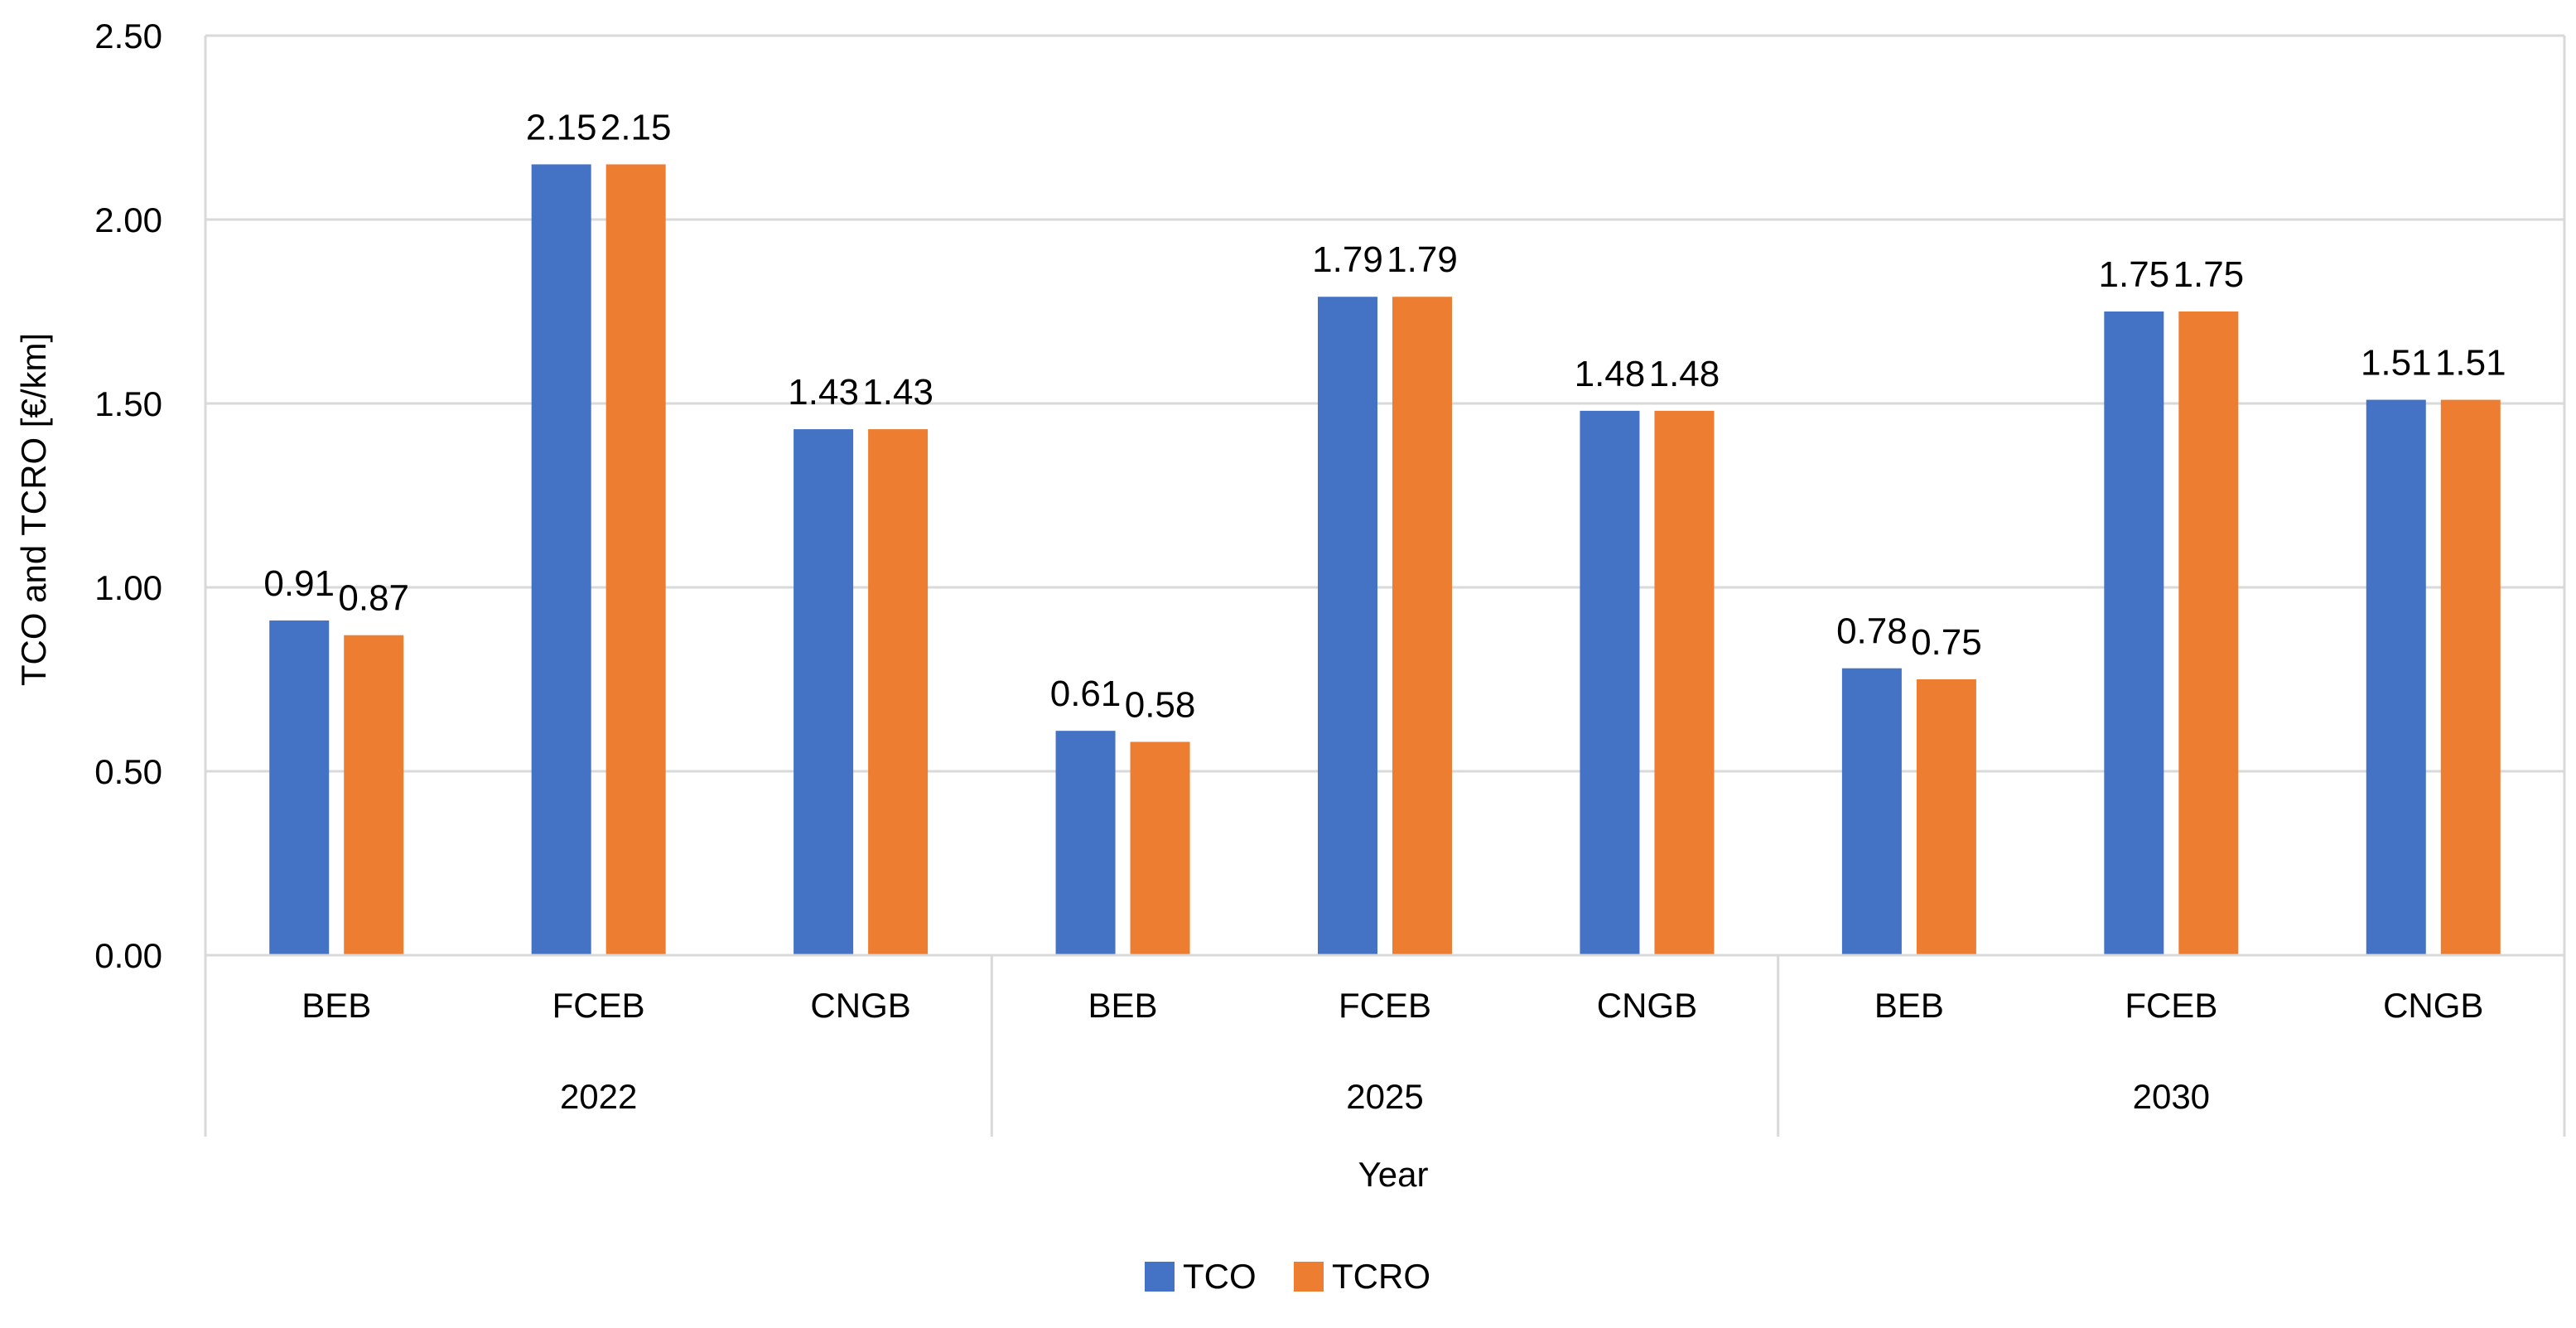 The width and height of the screenshot is (2576, 1328). What do you see at coordinates (1161, 704) in the screenshot?
I see `data-label: 0.58` at bounding box center [1161, 704].